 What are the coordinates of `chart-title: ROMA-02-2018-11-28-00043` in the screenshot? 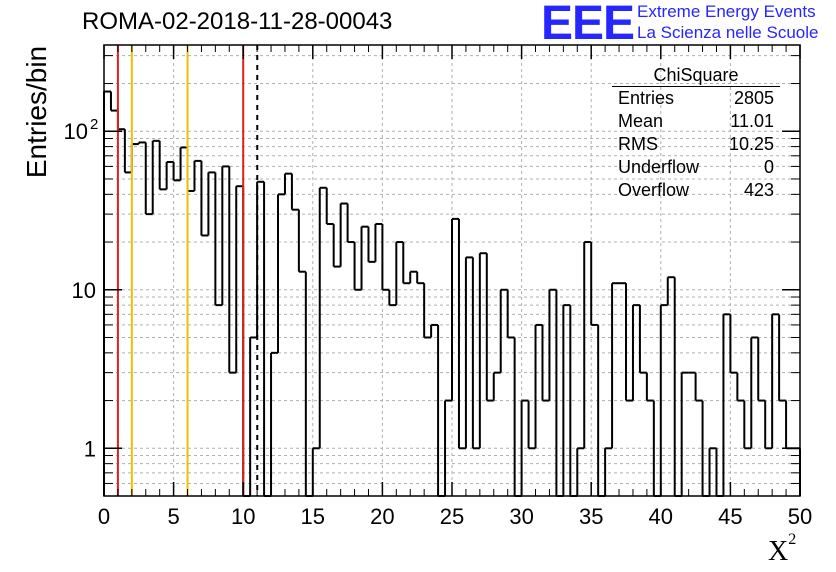 It's located at (237, 21).